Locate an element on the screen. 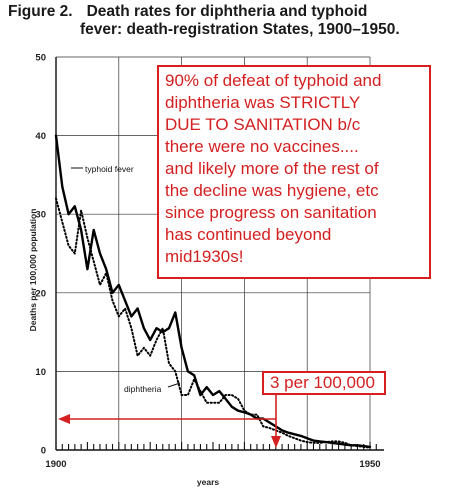 This screenshot has height=491, width=457. rate-marker-box: 3 per 100,000 is located at coordinates (324, 383).